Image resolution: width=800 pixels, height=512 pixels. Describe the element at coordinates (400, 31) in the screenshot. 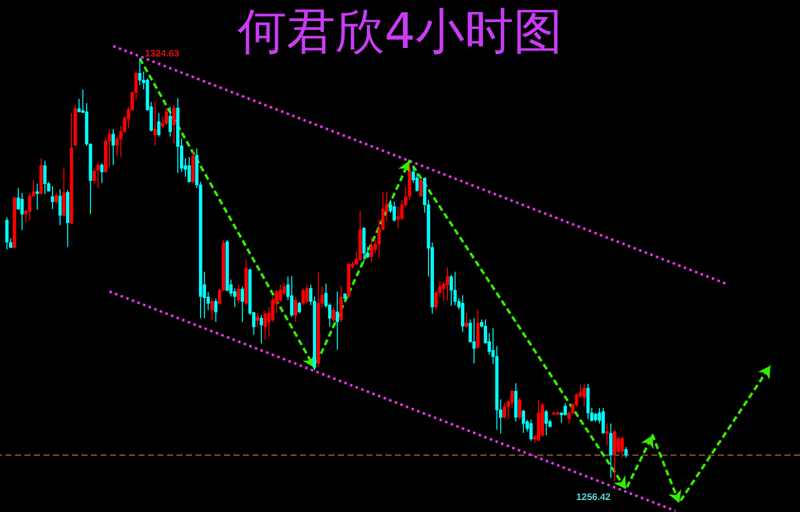

I see `chart-title: 何君欣4小时图` at that location.